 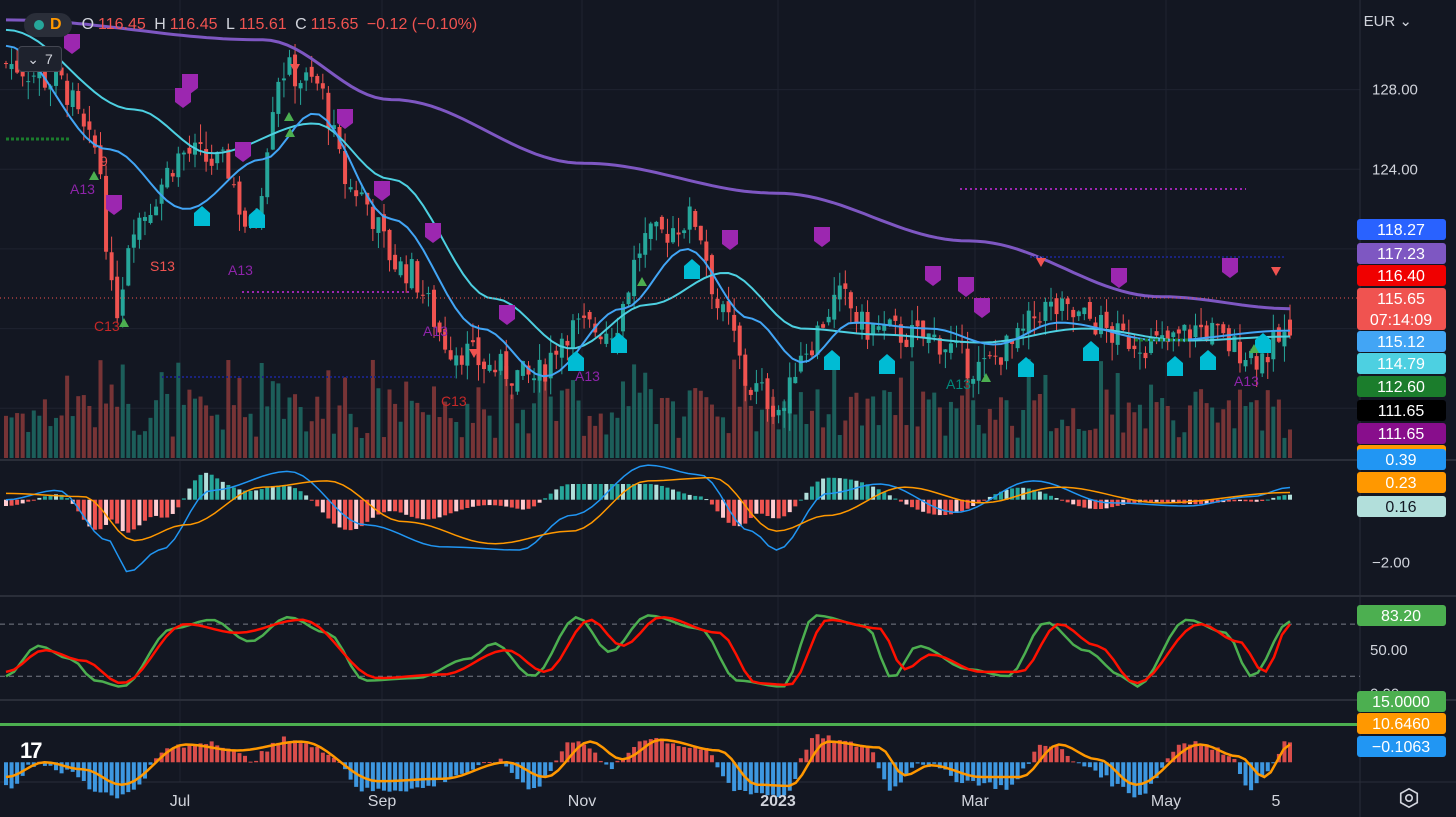 What do you see at coordinates (40, 59) in the screenshot?
I see `indicator-counter-button: ⌄ 7` at bounding box center [40, 59].